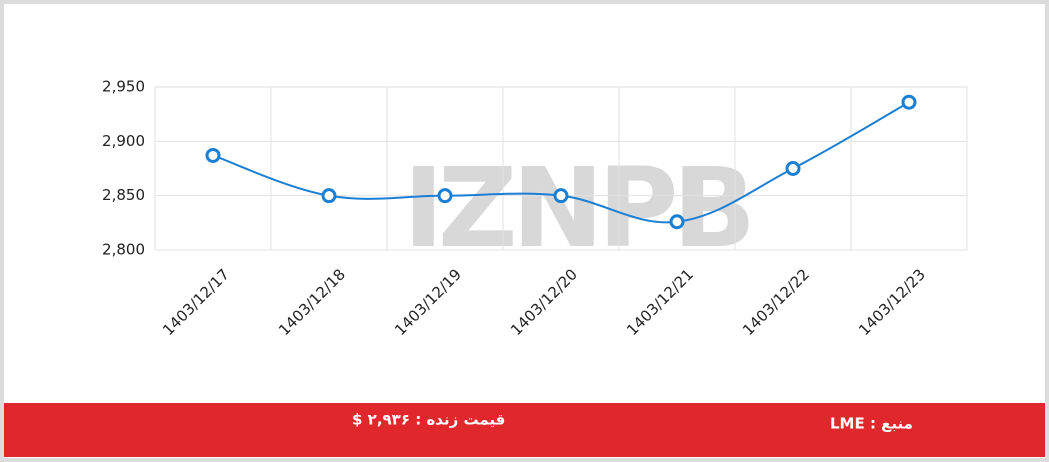  Describe the element at coordinates (871, 424) in the screenshot. I see `source: منبع : LME` at that location.